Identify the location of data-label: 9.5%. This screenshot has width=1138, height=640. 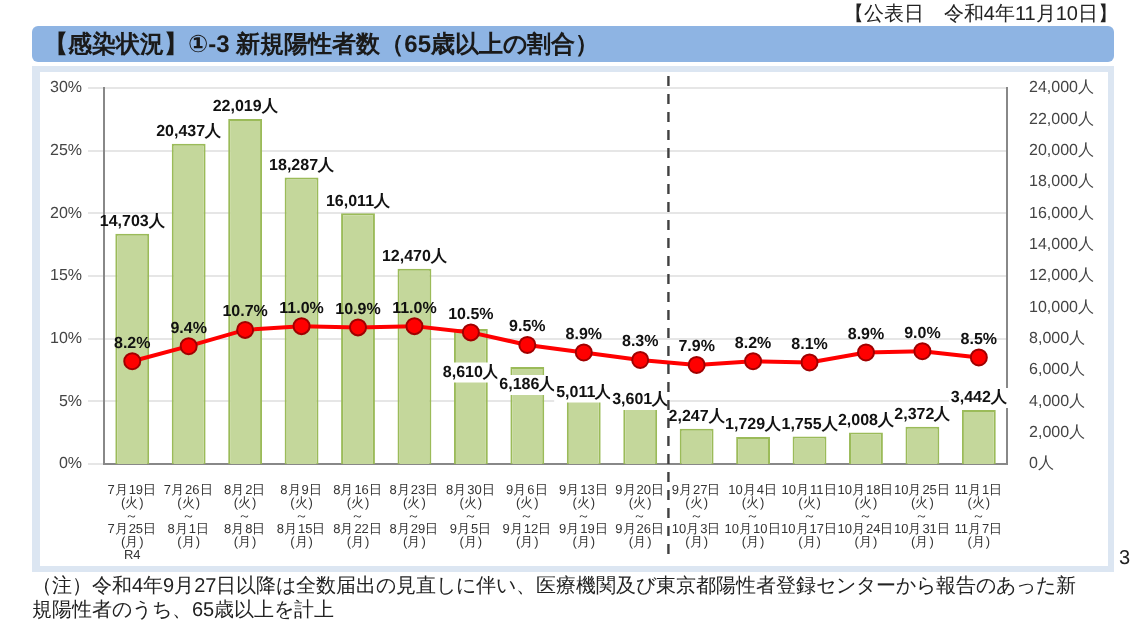
(527, 326).